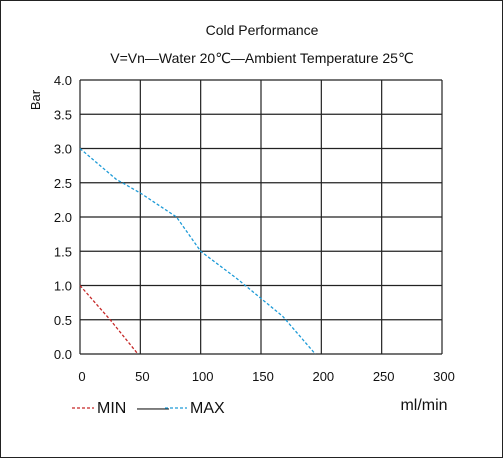 The height and width of the screenshot is (458, 503). Describe the element at coordinates (63, 183) in the screenshot. I see `y-tick-label-5: 2.5` at that location.